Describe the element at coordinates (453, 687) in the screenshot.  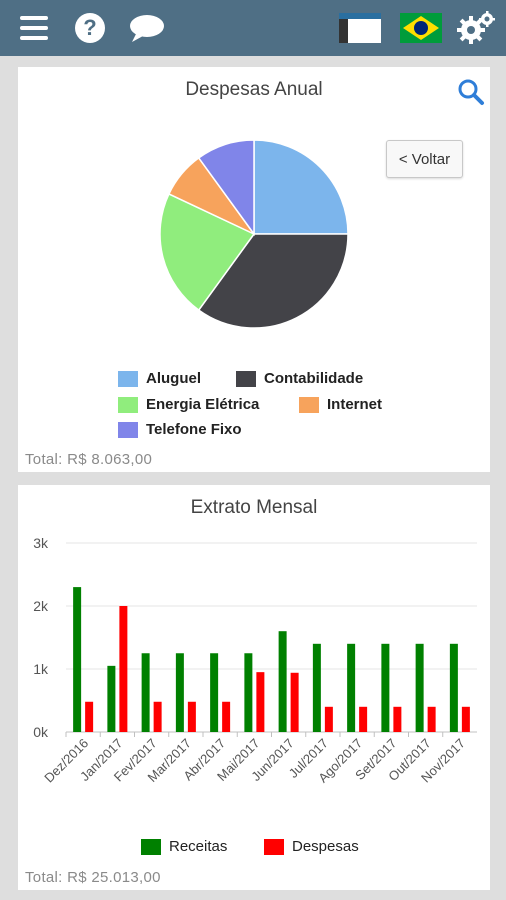
I see `bar-receitas-nov-2017` at that location.